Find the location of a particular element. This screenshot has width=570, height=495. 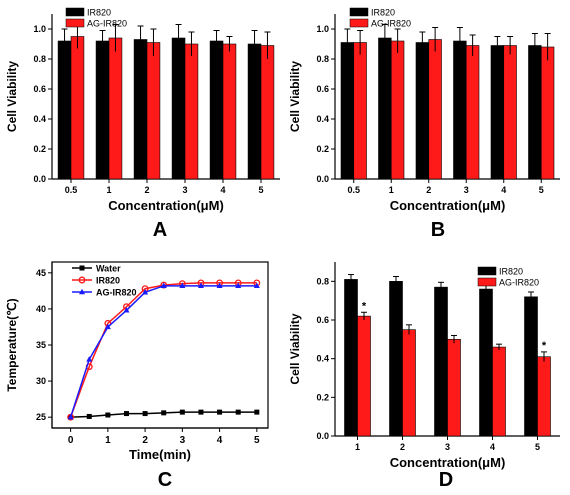

panel-a-letter: A is located at coordinates (160, 230).